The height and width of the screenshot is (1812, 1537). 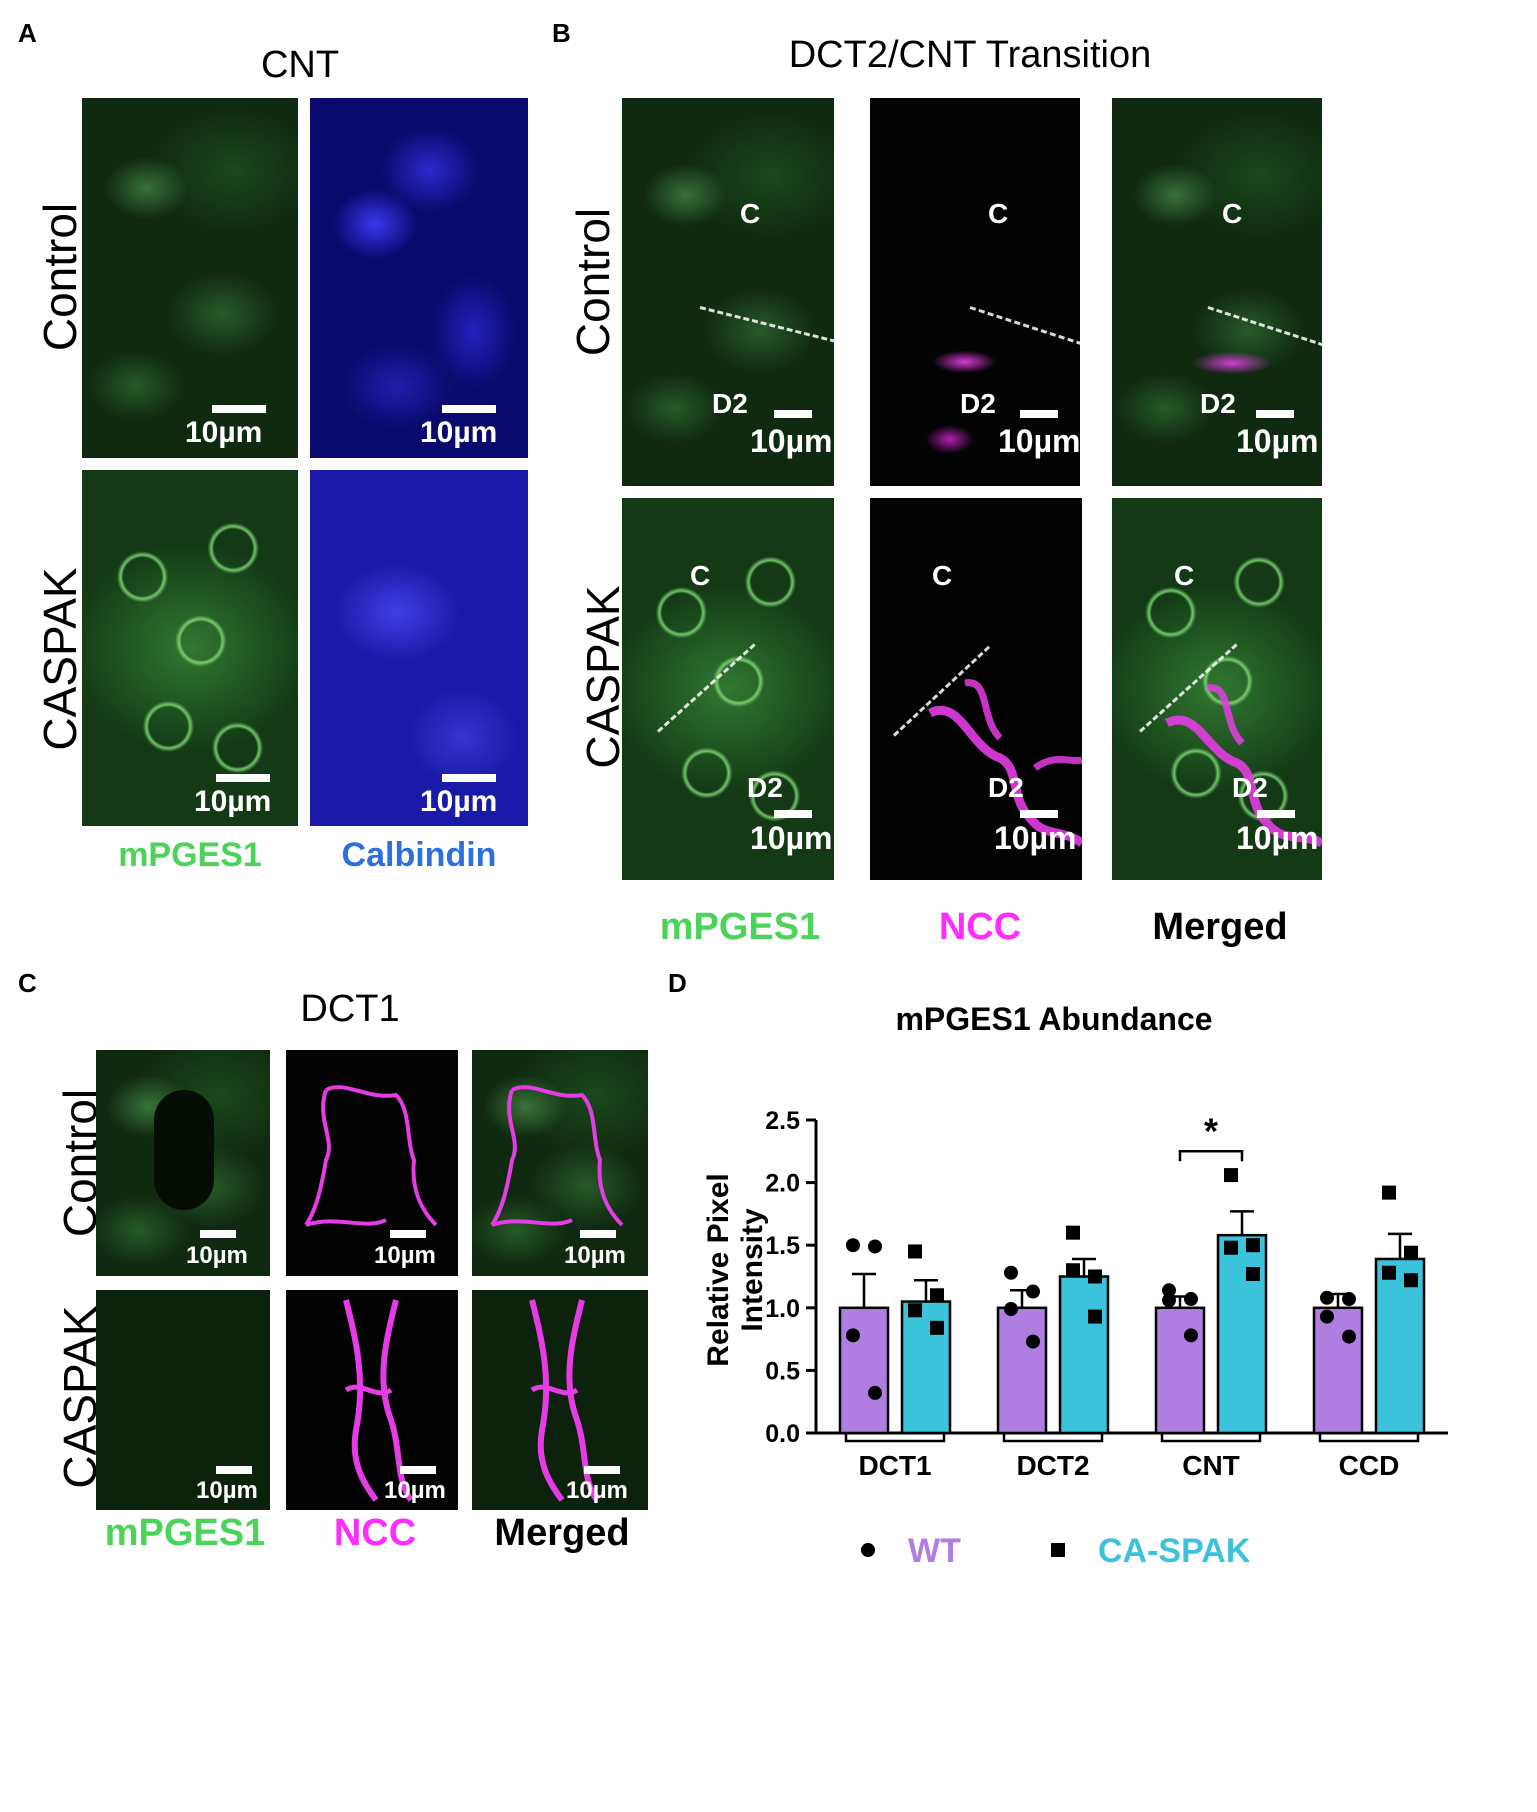 What do you see at coordinates (562, 1533) in the screenshot?
I see `panel-c-channel-merged: Merged` at bounding box center [562, 1533].